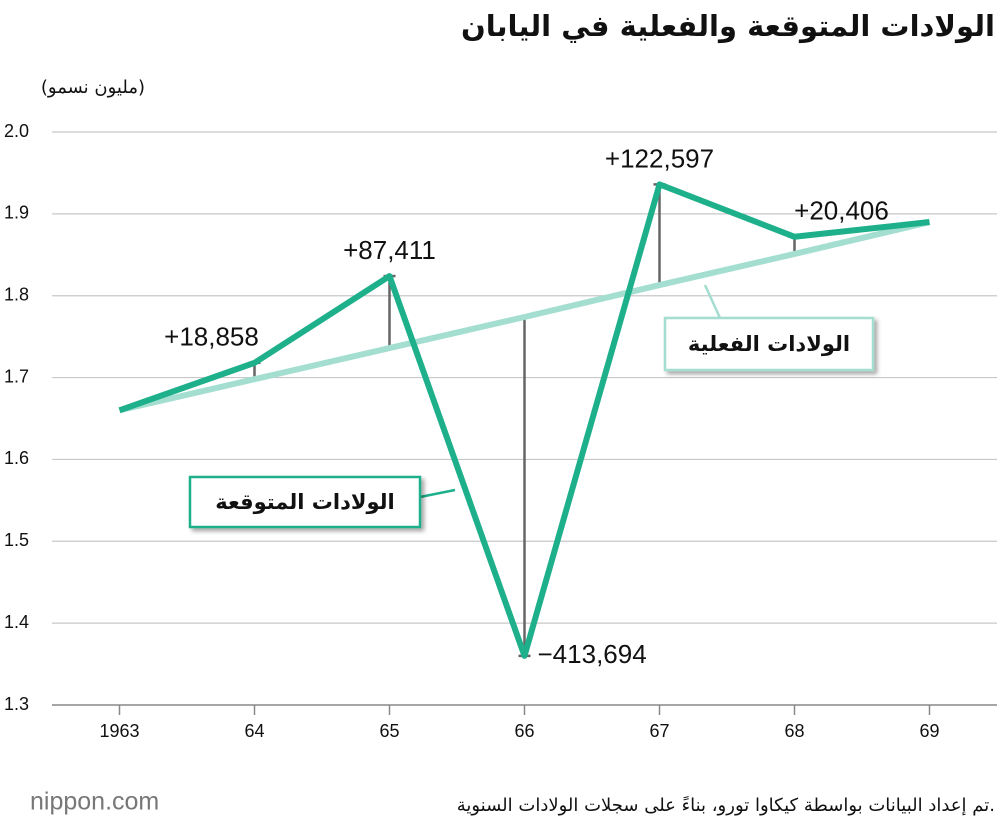  What do you see at coordinates (16, 458) in the screenshot?
I see `y-tick-label: 1.6` at bounding box center [16, 458].